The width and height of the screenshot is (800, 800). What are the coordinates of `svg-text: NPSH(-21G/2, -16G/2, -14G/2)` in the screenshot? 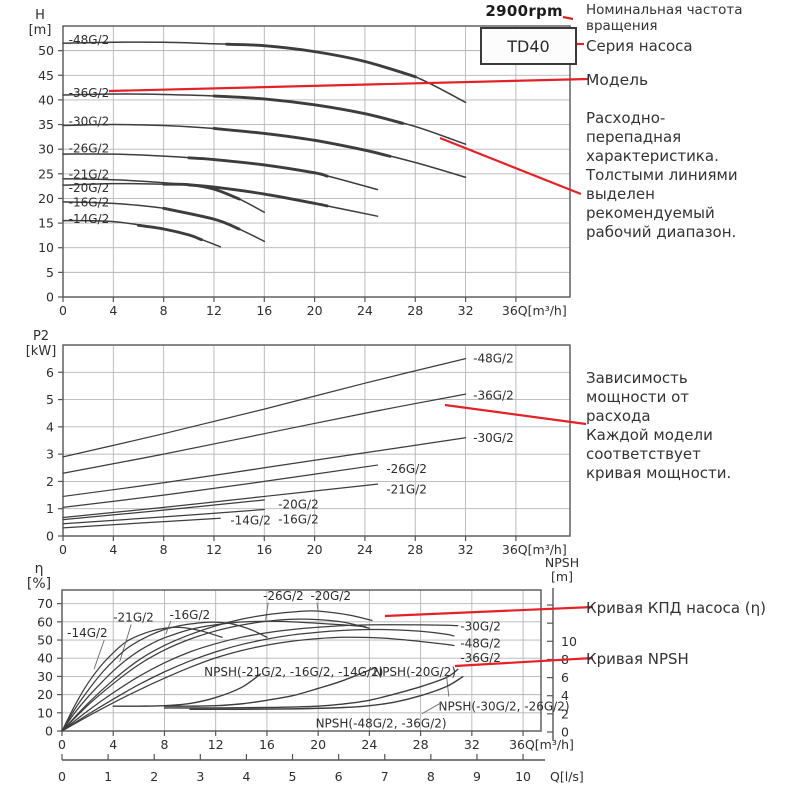 It's located at (293, 672).